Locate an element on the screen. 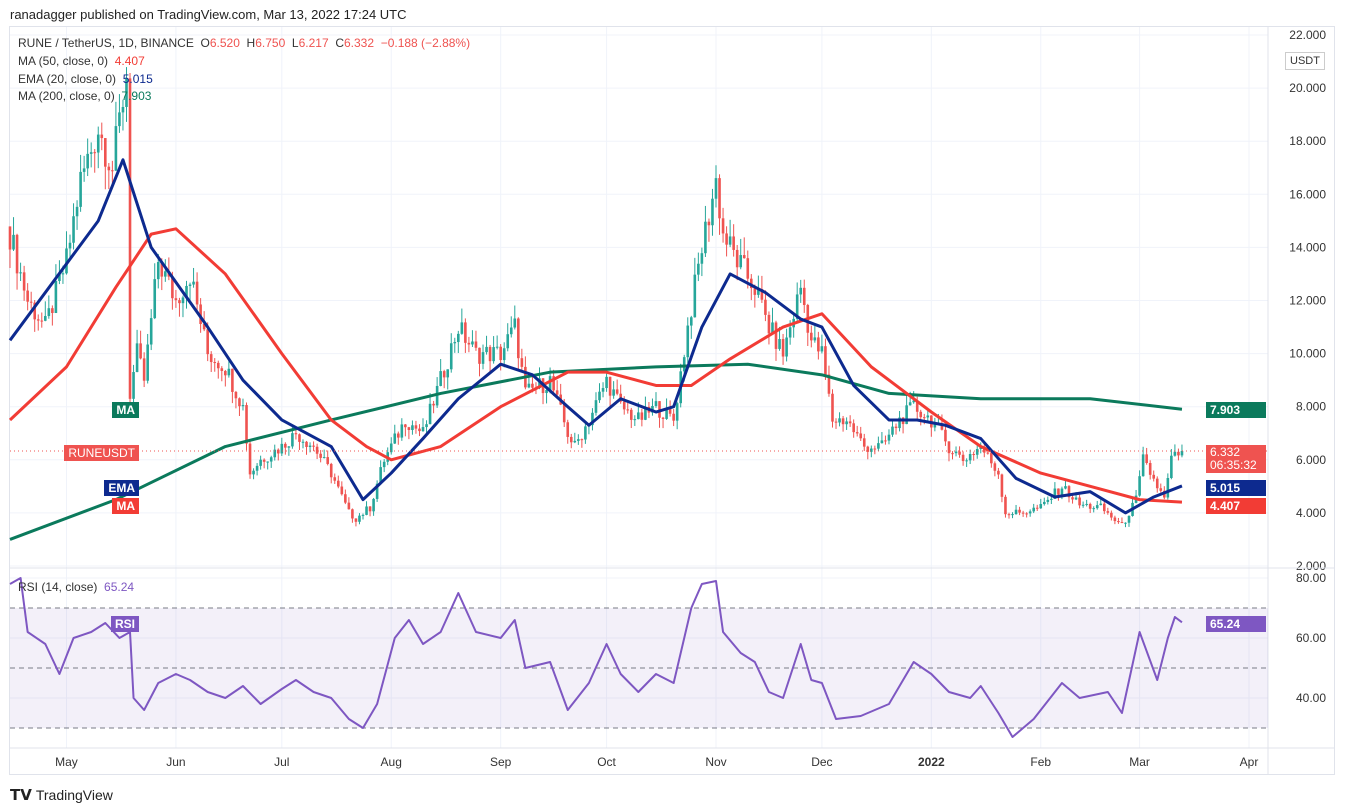  tradingview-logo: 𝗧𝗩 TradingView is located at coordinates (61, 795).